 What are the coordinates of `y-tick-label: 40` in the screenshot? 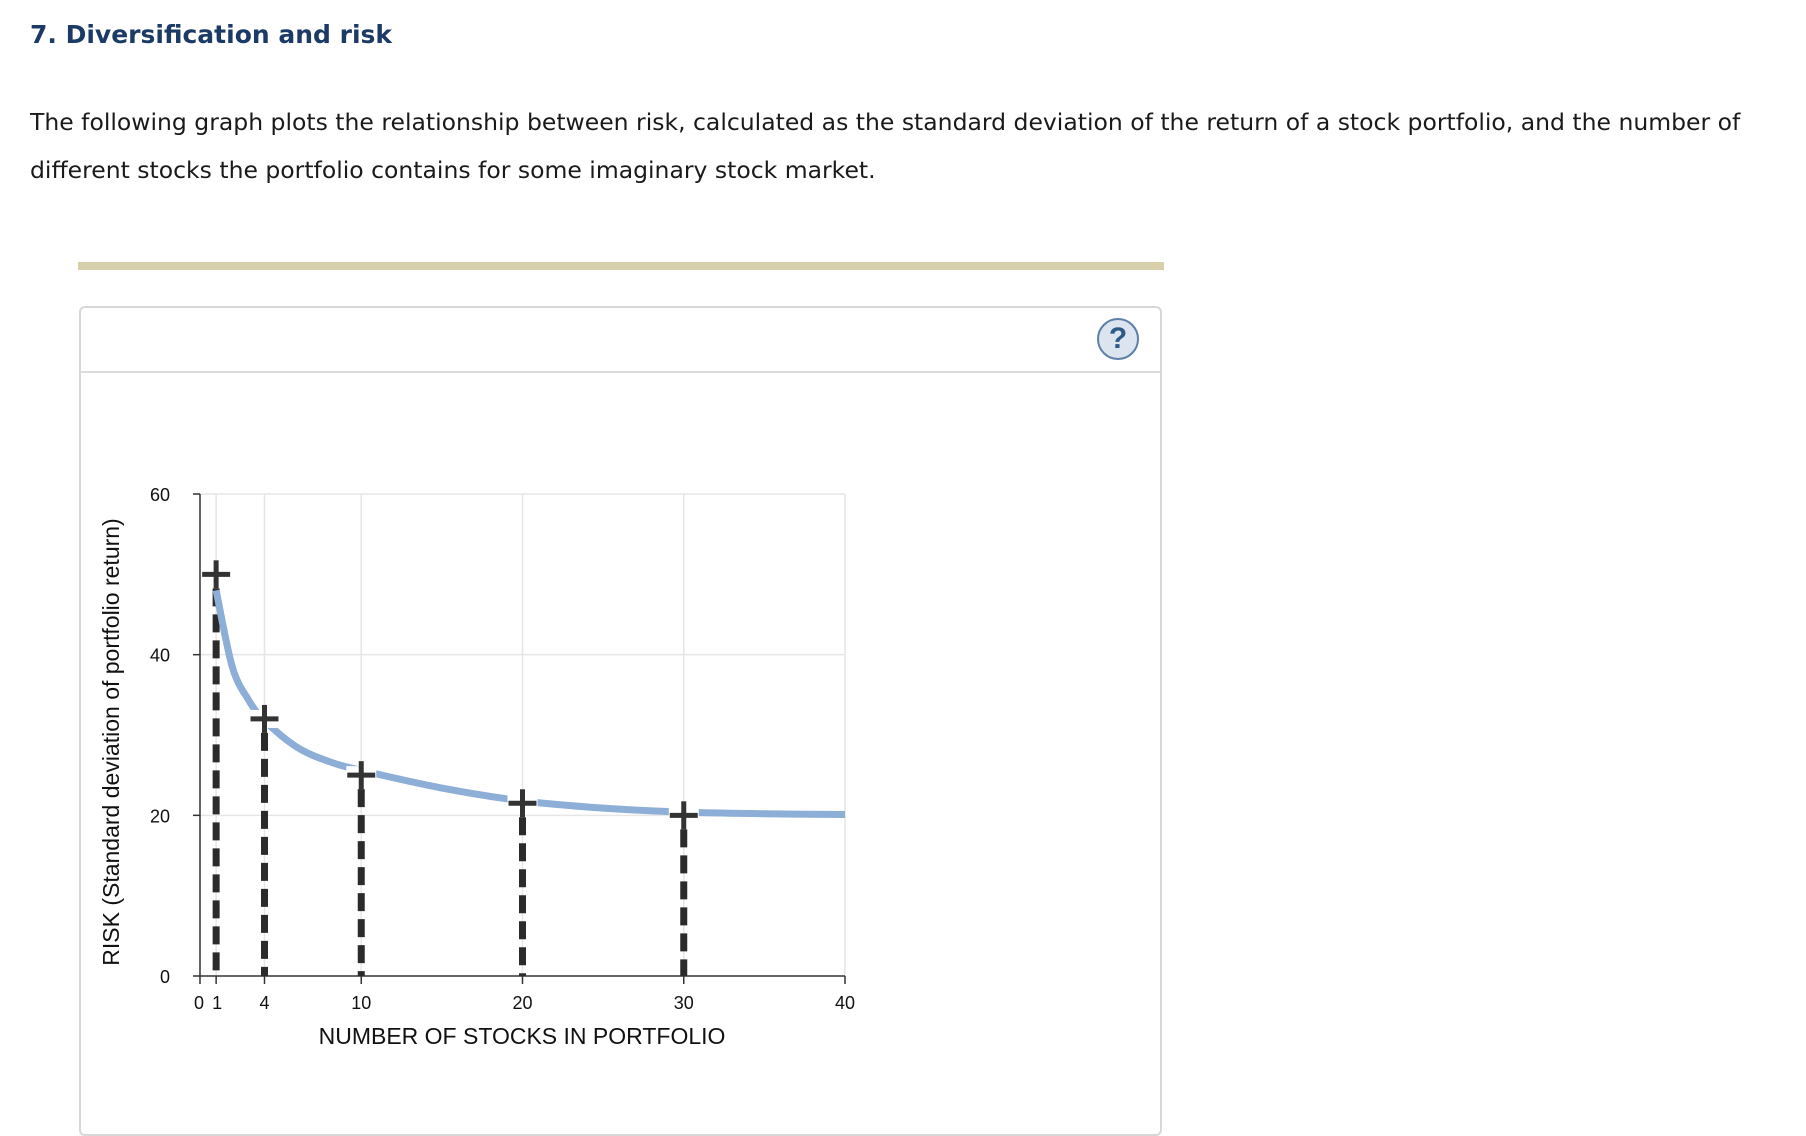 It's located at (160, 656).